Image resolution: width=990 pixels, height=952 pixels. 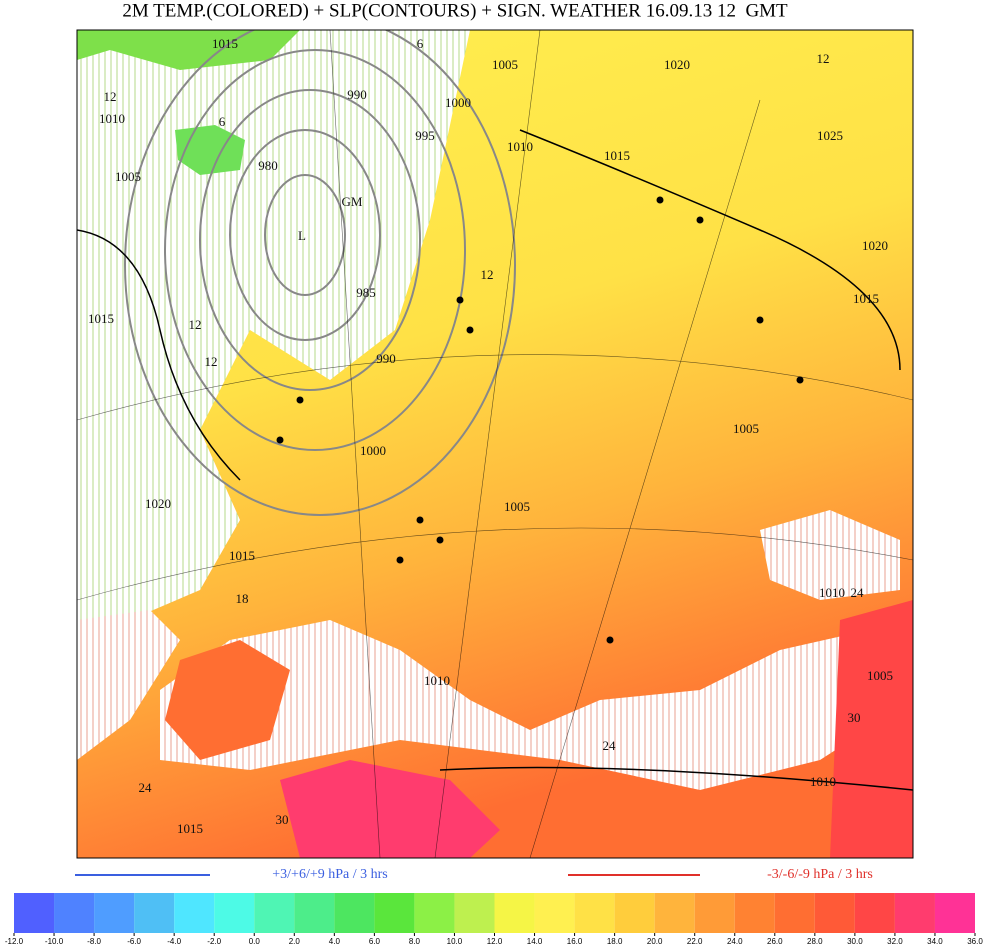 I want to click on colorbar-tick-label: 6.0, so click(x=375, y=941).